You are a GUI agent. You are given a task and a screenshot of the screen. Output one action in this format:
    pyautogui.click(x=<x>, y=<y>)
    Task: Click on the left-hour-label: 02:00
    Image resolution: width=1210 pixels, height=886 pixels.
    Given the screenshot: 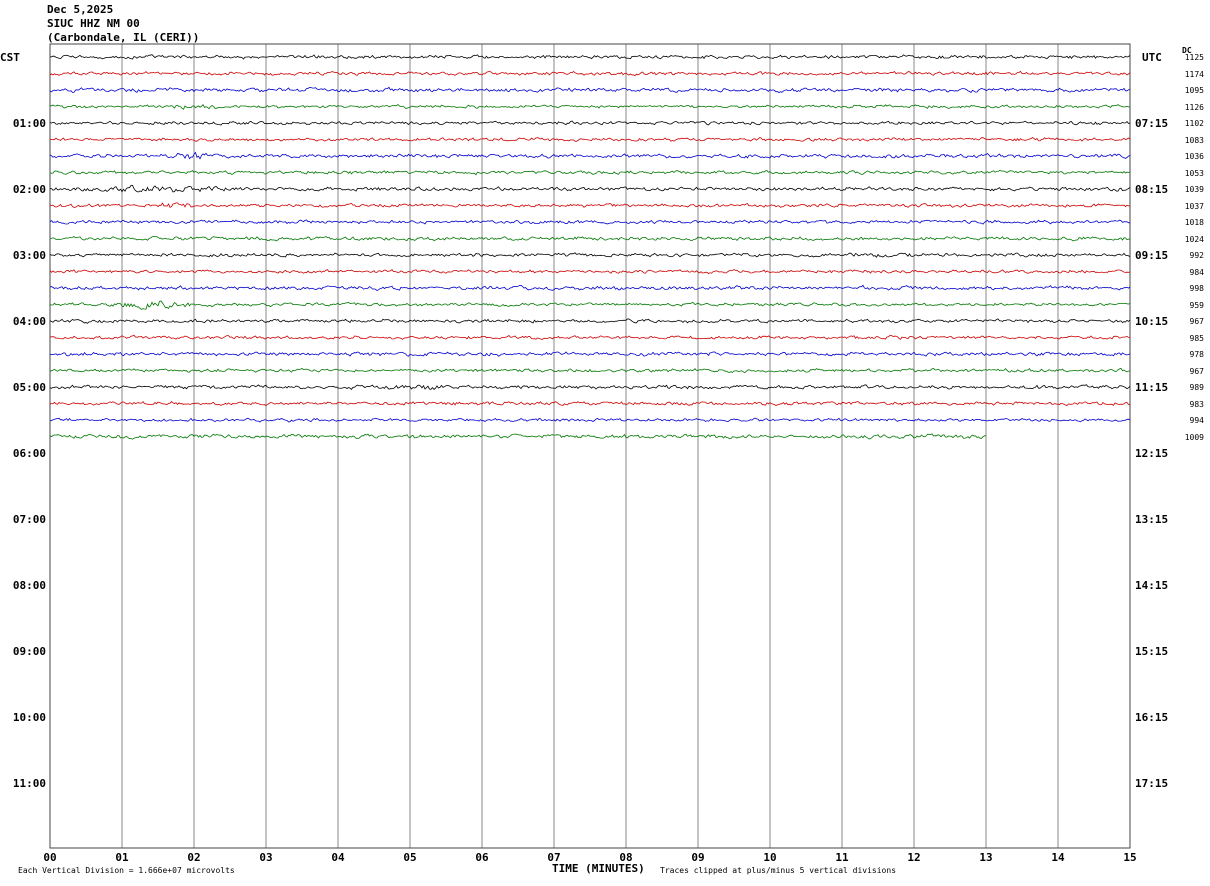 What is the action you would take?
    pyautogui.click(x=29, y=189)
    